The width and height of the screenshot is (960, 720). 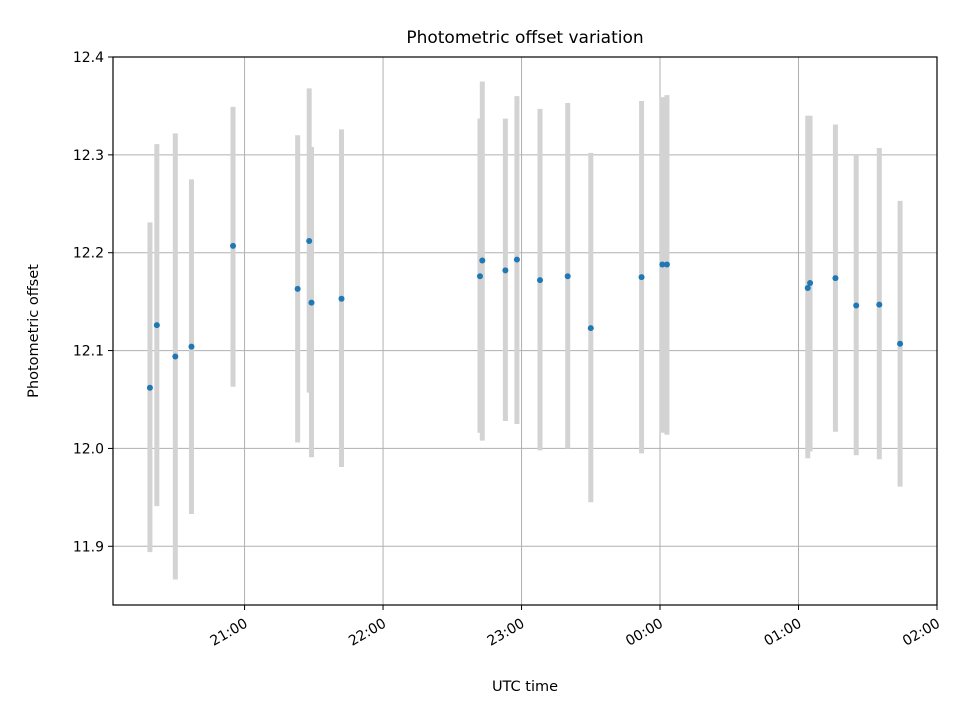 What do you see at coordinates (88, 254) in the screenshot?
I see `y-tick-label: 12.2` at bounding box center [88, 254].